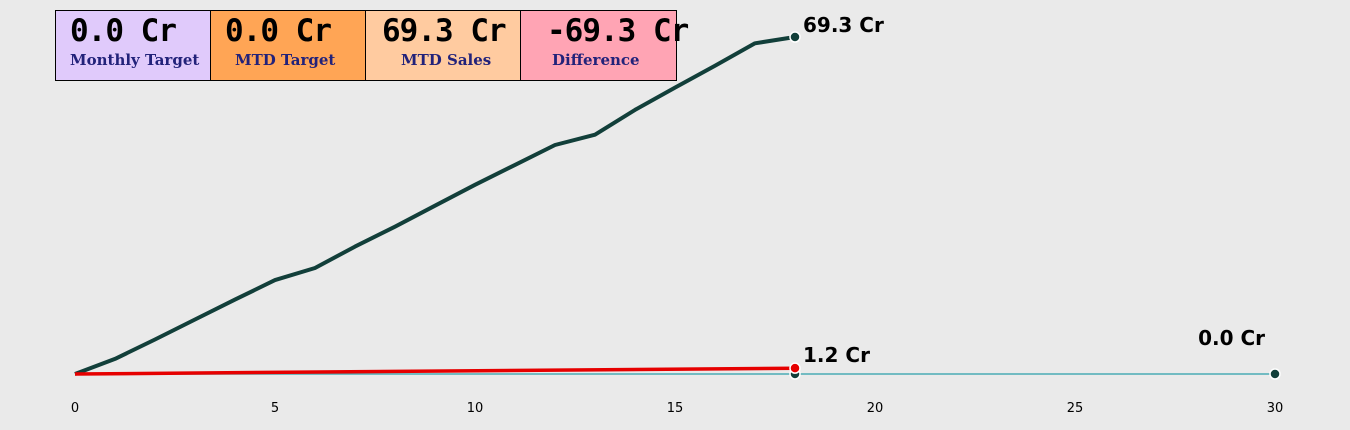  I want to click on x-tick-label: 0, so click(75, 408).